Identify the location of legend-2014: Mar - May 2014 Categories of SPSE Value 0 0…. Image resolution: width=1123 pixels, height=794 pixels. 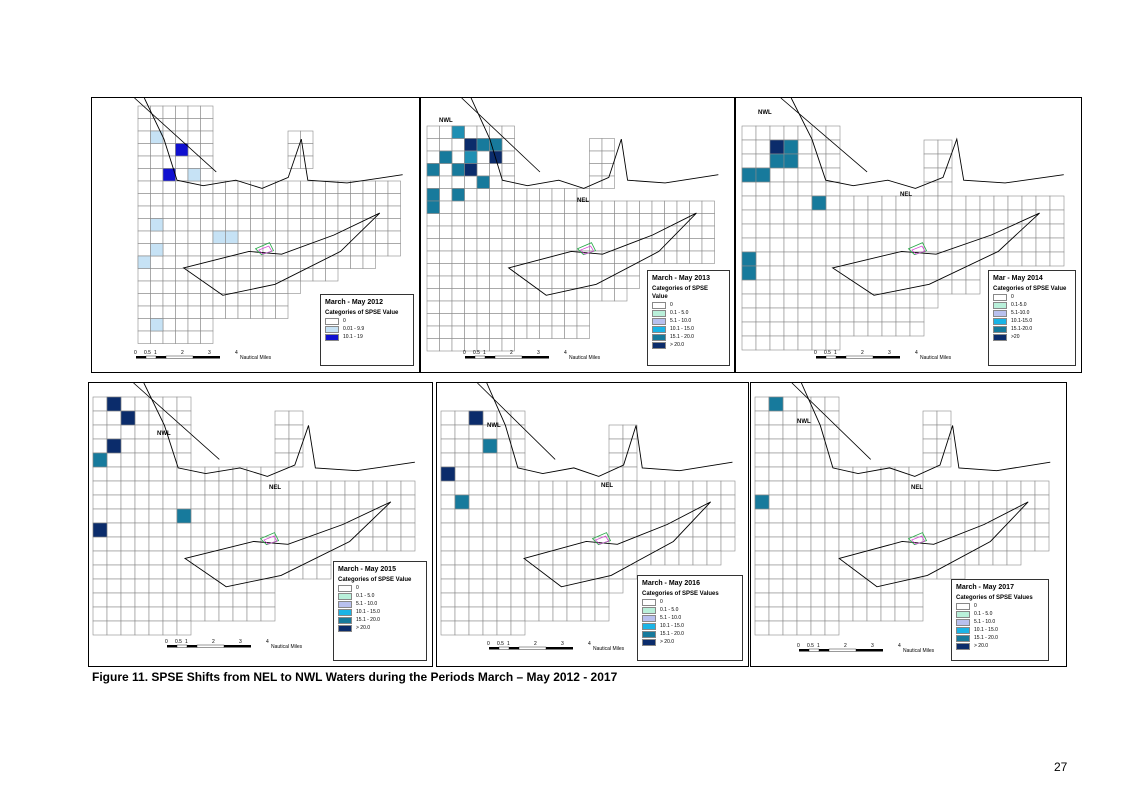
(1032, 318).